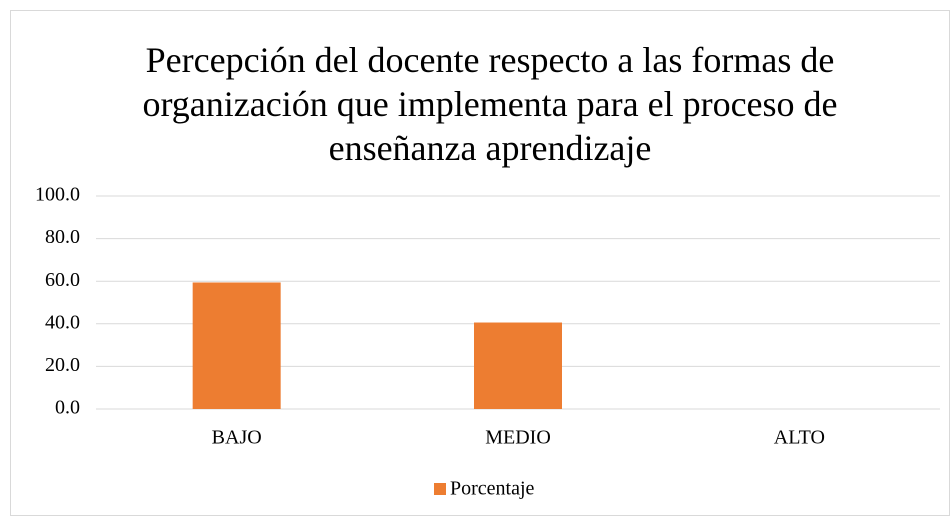 This screenshot has height=518, width=952. Describe the element at coordinates (518, 438) in the screenshot. I see `x-tick-label: MEDIO` at that location.